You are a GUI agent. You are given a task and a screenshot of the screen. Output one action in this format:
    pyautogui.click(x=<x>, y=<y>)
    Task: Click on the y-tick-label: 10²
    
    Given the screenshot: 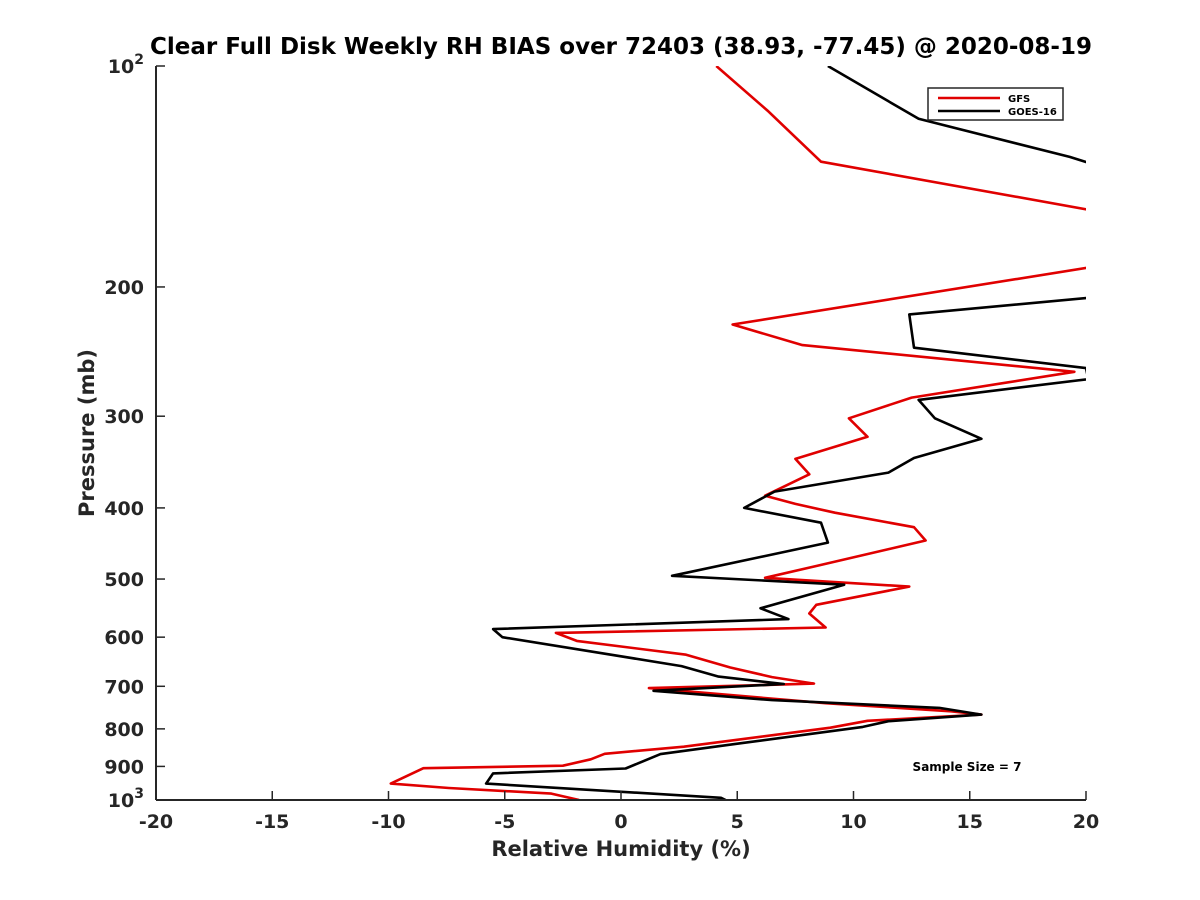 What is the action you would take?
    pyautogui.click(x=126, y=65)
    